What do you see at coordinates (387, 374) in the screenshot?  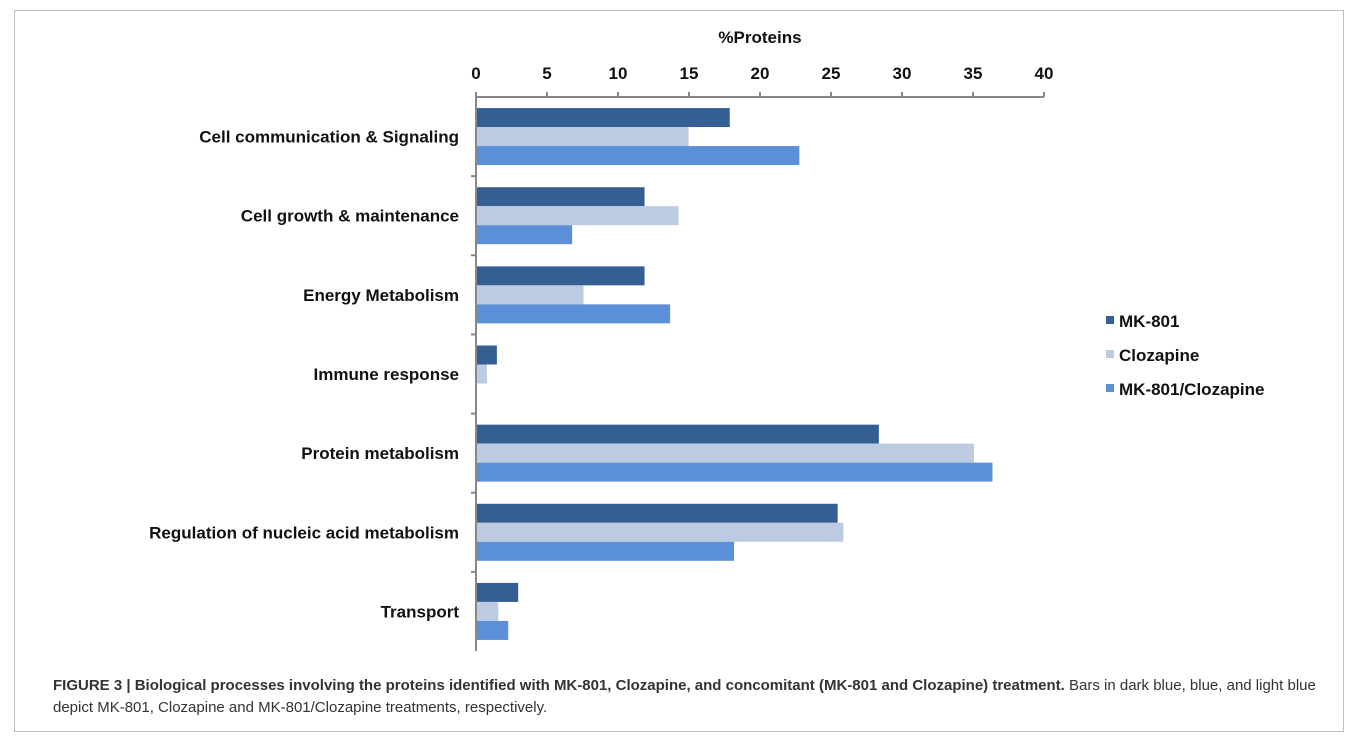 I see `category-label: Immune response` at bounding box center [387, 374].